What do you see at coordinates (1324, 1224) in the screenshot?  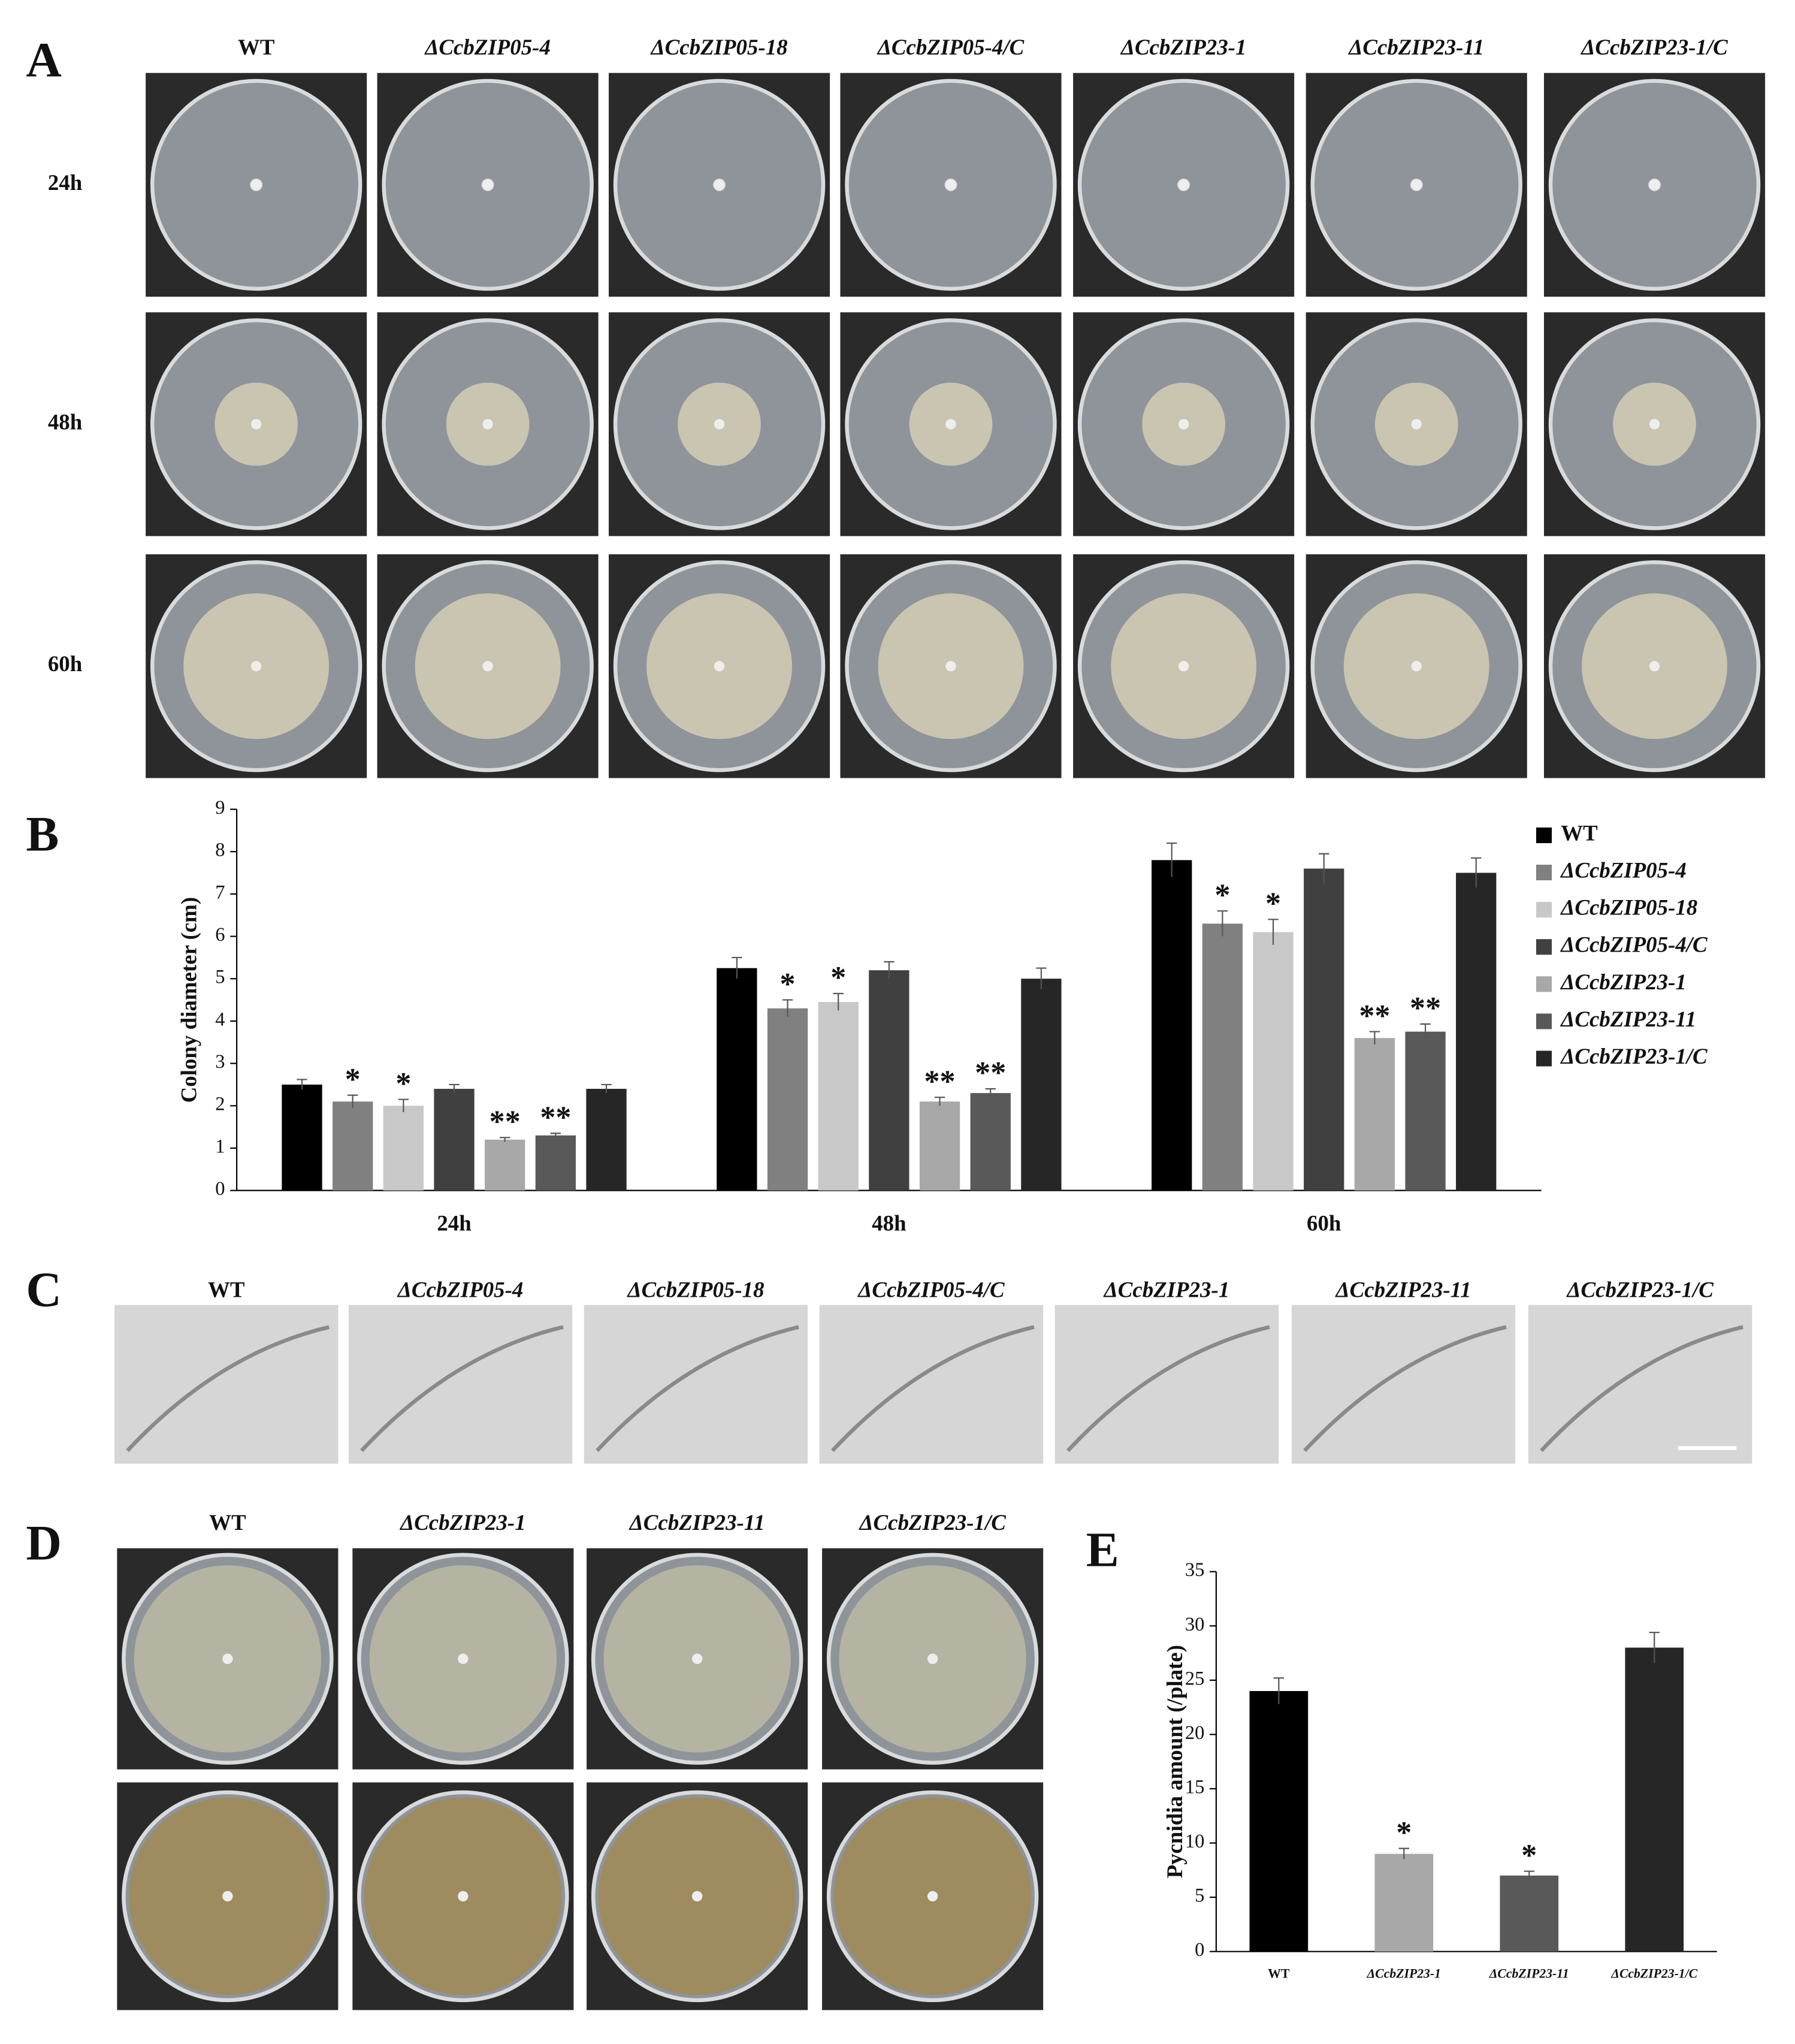 I see `x-tick-label: 60h` at bounding box center [1324, 1224].